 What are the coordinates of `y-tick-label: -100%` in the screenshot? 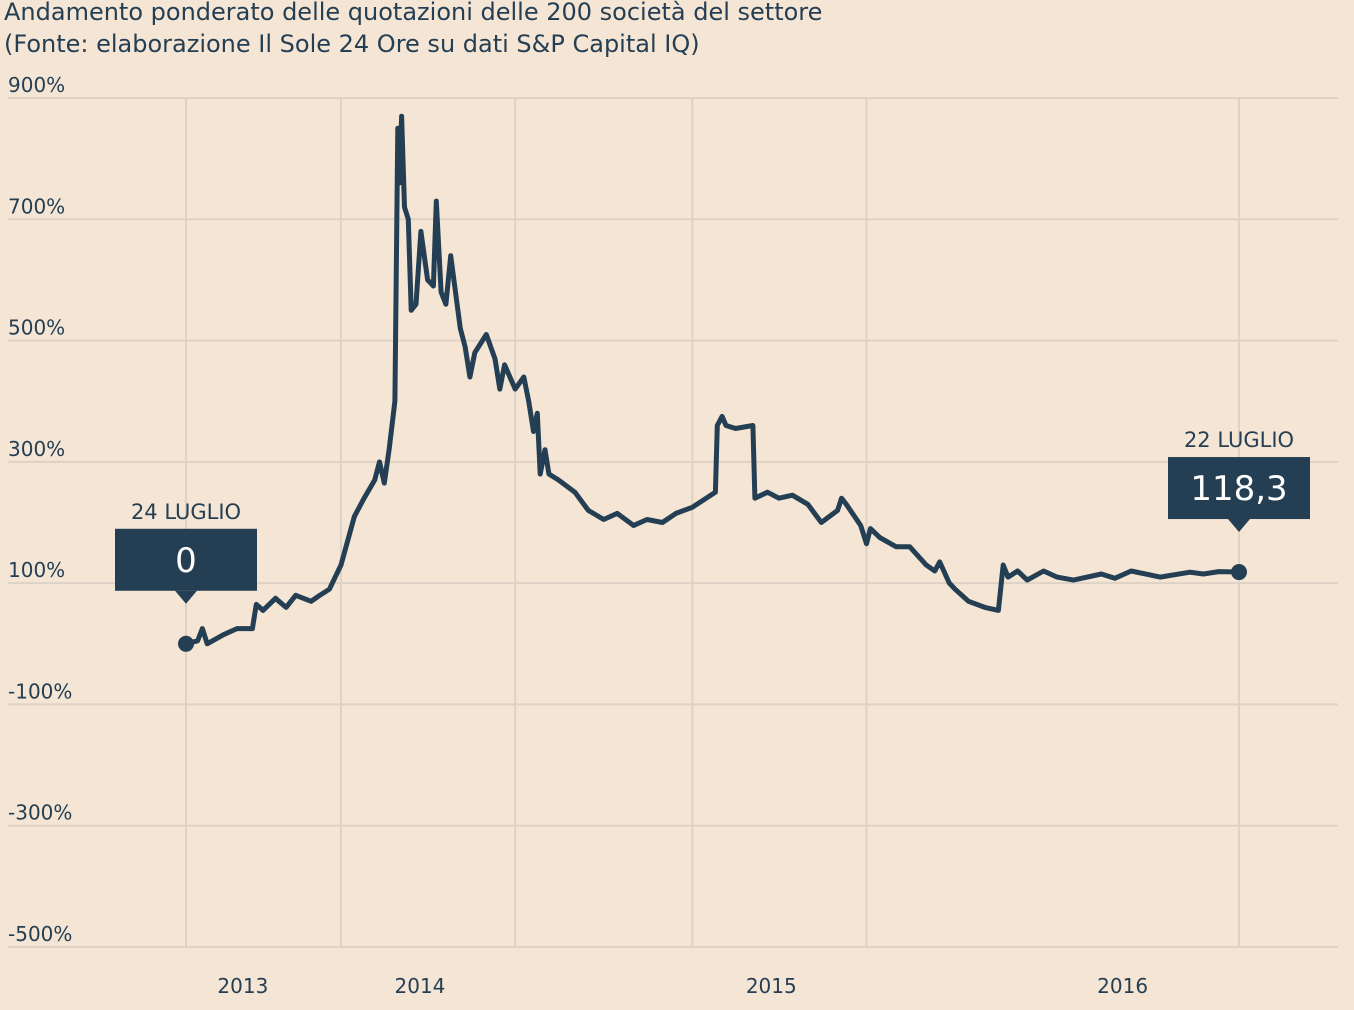 It's located at (40, 691).